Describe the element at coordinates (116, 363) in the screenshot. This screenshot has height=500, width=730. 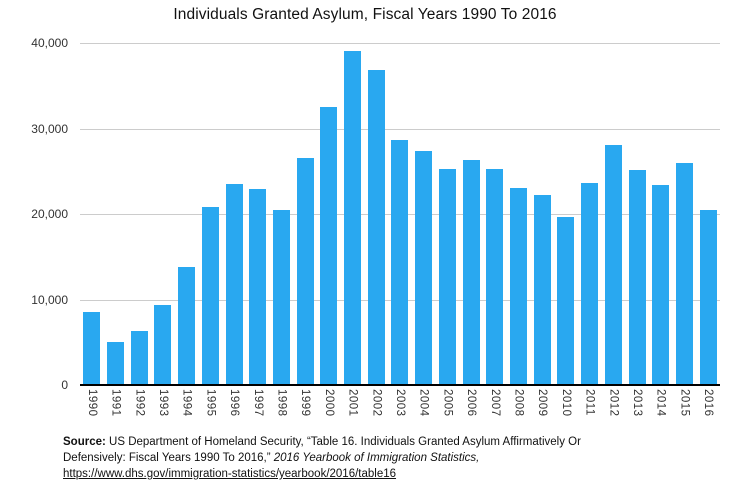
I see `bar-1991` at that location.